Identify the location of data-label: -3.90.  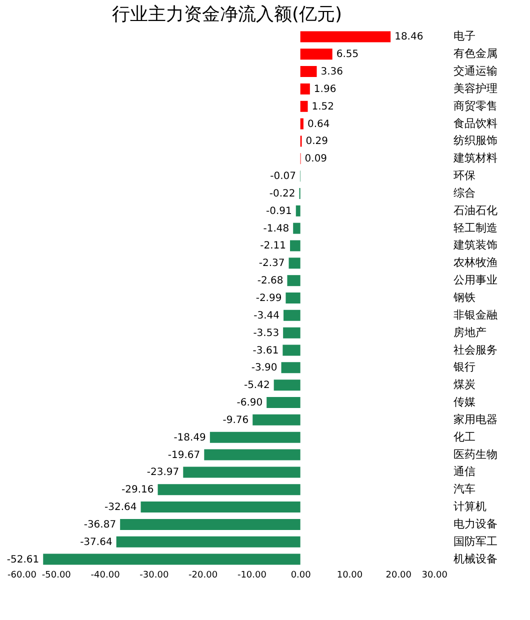
(264, 368).